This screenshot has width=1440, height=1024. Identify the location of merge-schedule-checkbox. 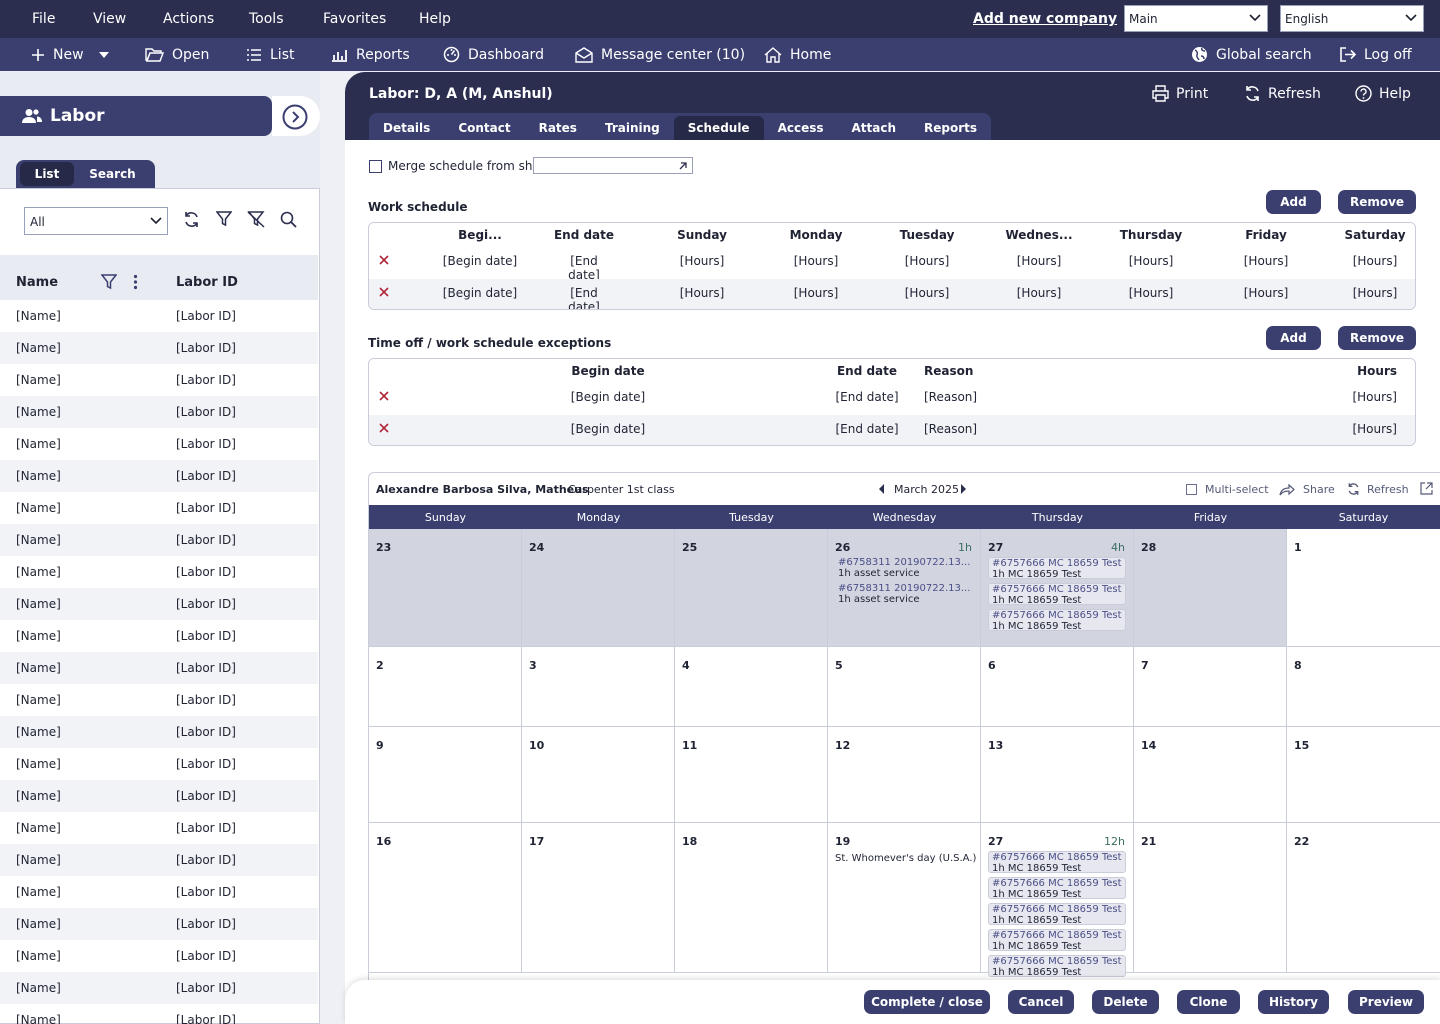
(375, 166).